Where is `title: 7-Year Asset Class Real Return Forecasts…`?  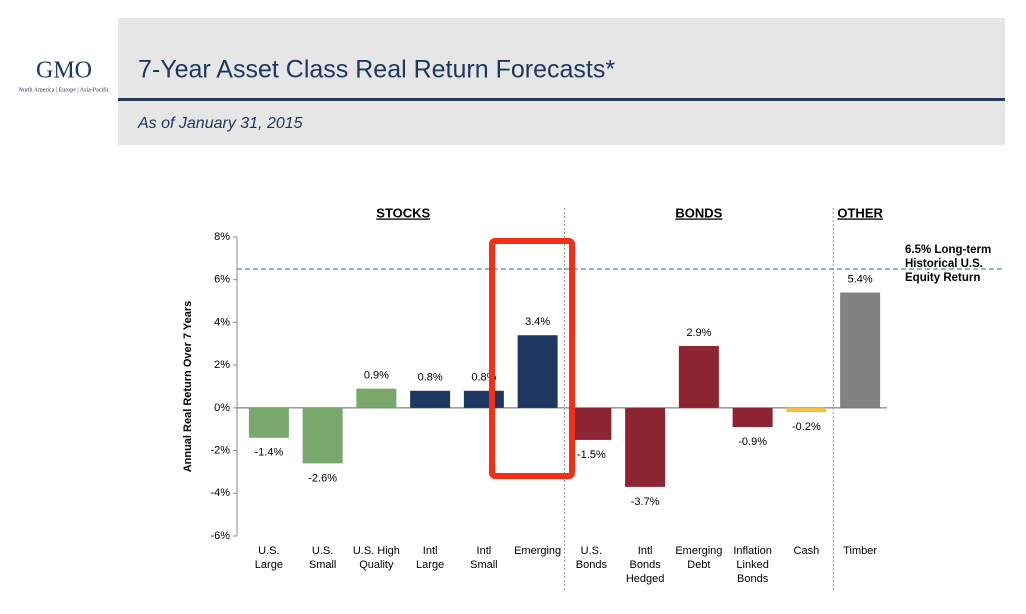
title: 7-Year Asset Class Real Return Forecasts… is located at coordinates (376, 70).